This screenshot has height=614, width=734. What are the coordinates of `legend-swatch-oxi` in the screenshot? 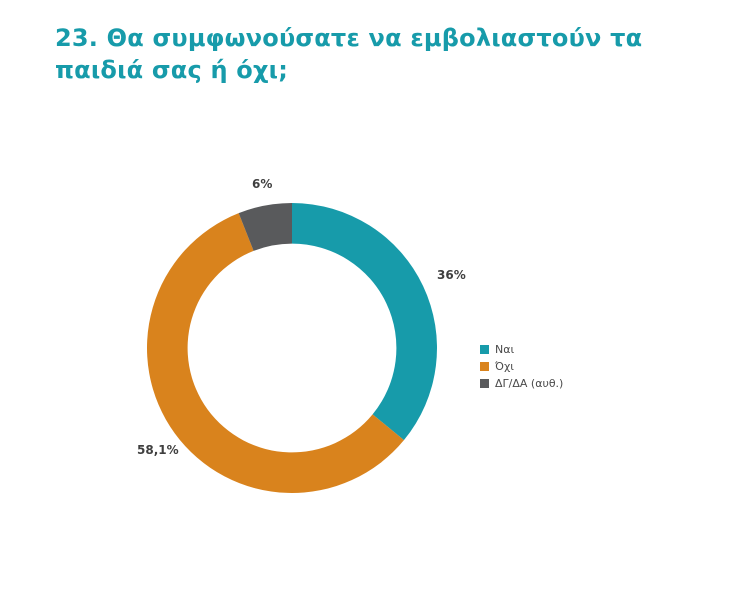 It's located at (484, 366).